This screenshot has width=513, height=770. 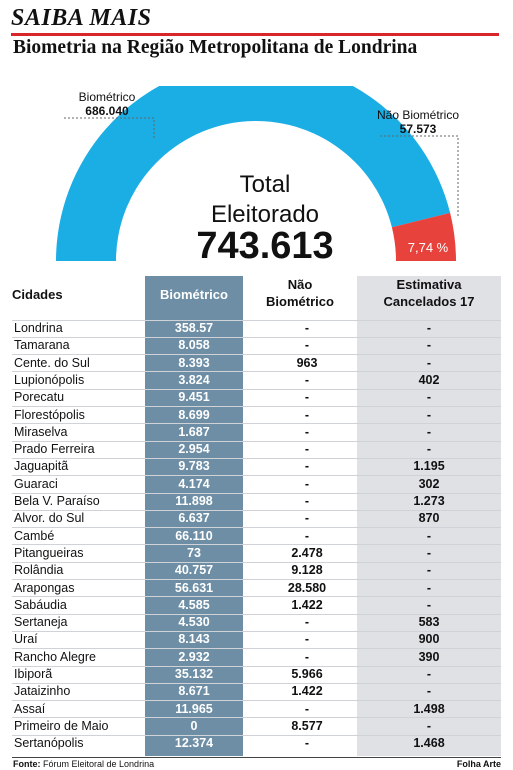 I want to click on cell-city: Londrina, so click(x=38, y=328).